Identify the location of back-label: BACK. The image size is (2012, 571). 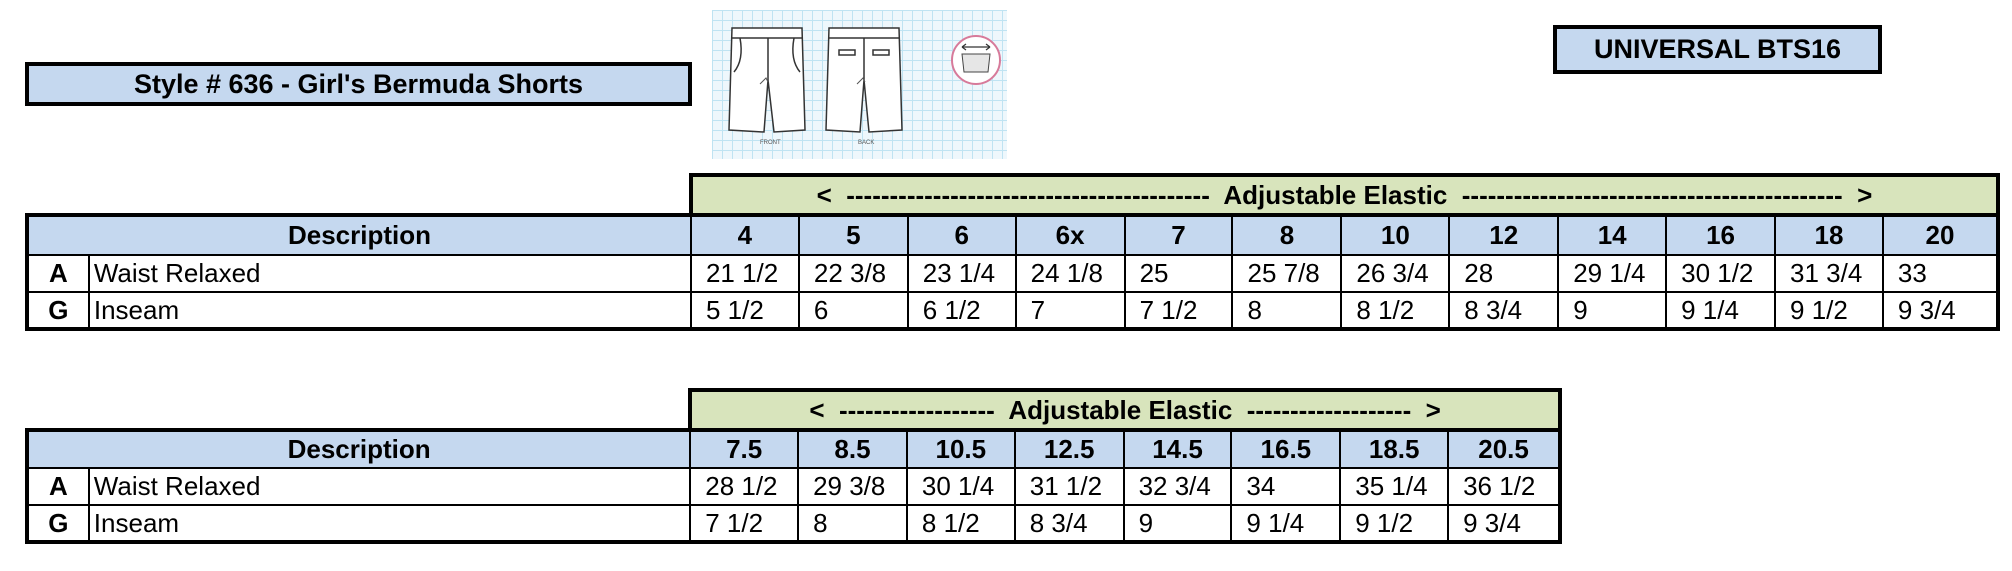
(866, 143).